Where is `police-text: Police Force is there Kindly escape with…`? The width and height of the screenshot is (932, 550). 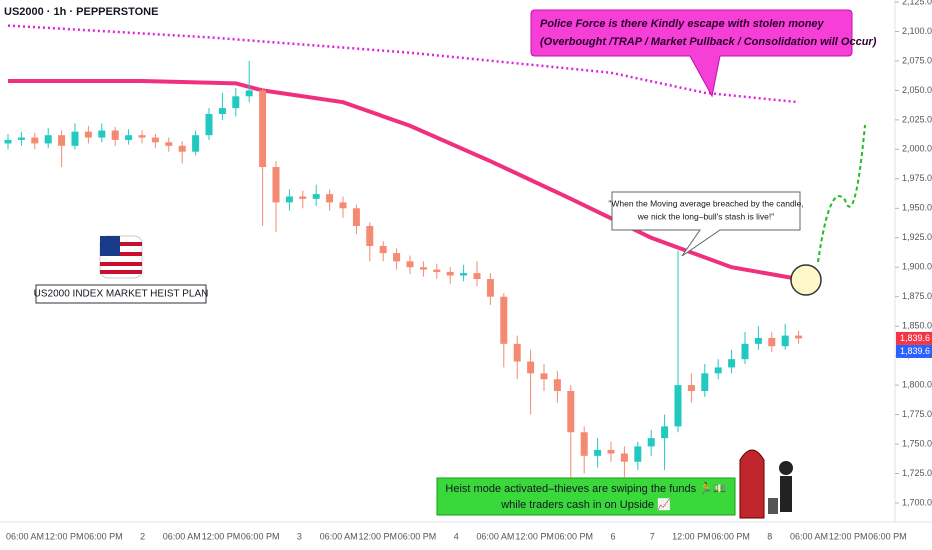
police-text: Police Force is there Kindly escape with… is located at coordinates (682, 24).